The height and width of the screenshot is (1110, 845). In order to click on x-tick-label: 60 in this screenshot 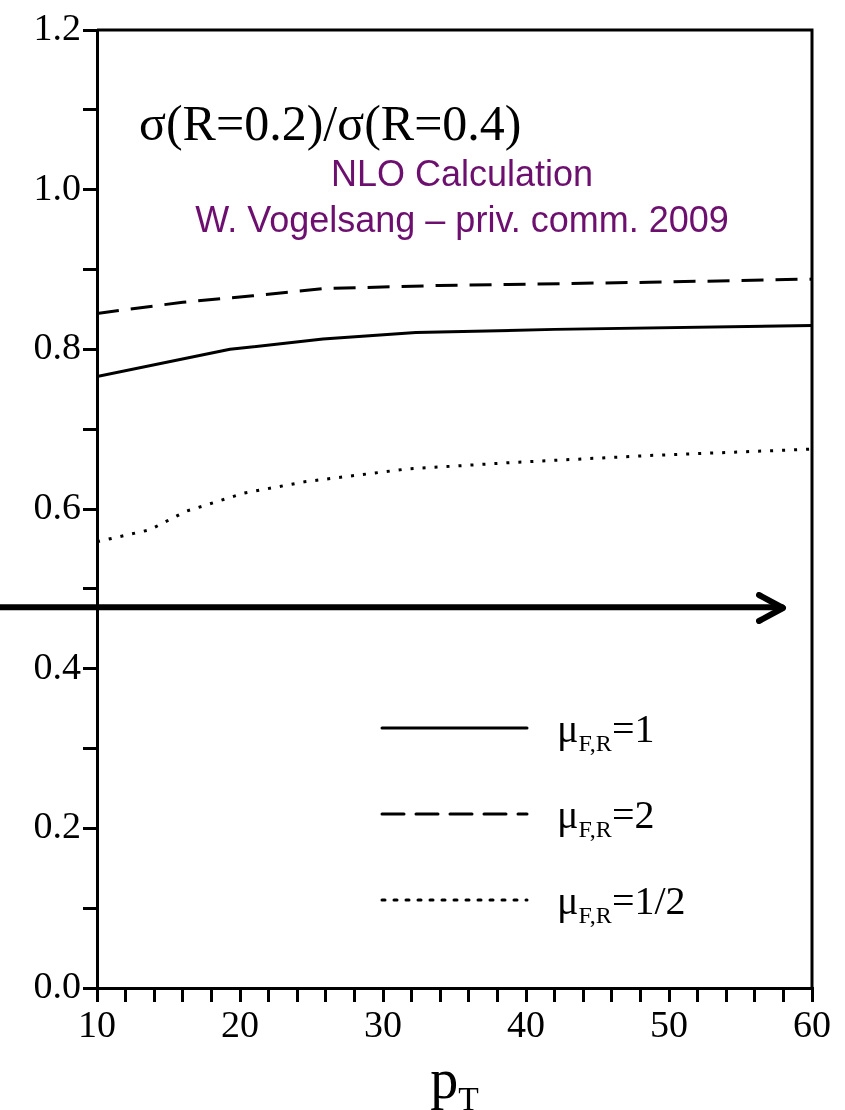, I will do `click(812, 1023)`.